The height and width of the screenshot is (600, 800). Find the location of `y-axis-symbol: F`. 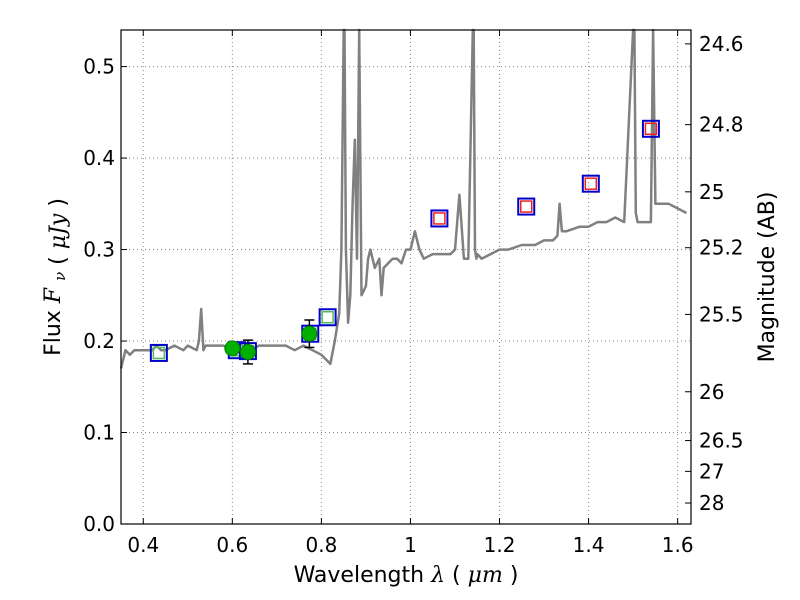

y-axis-symbol: F is located at coordinates (53, 295).